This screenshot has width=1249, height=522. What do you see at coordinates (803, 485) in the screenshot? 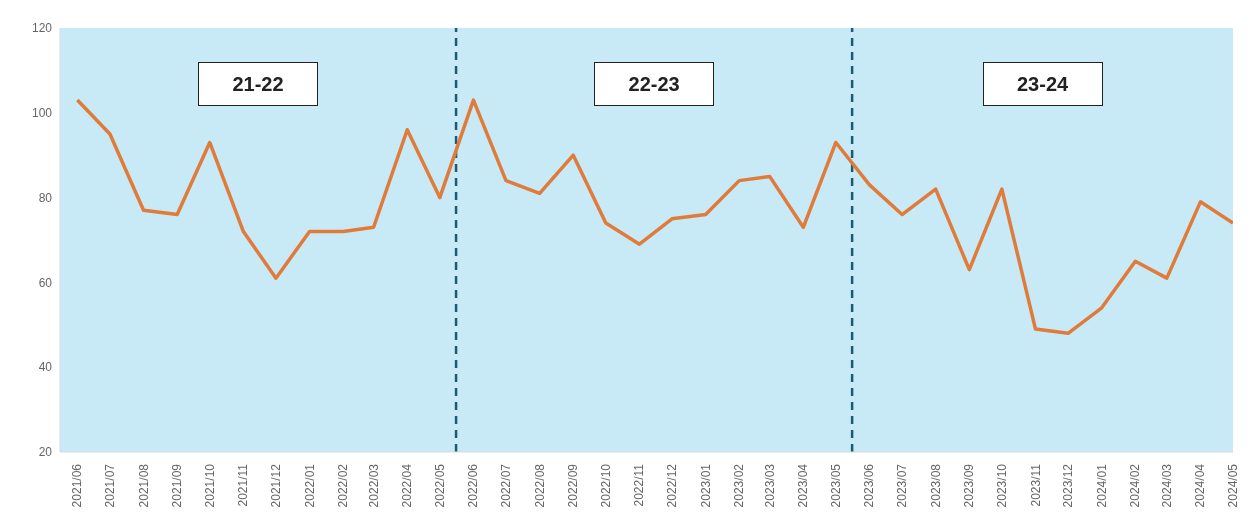
I see `x-tick-label: 2023/04` at bounding box center [803, 485].